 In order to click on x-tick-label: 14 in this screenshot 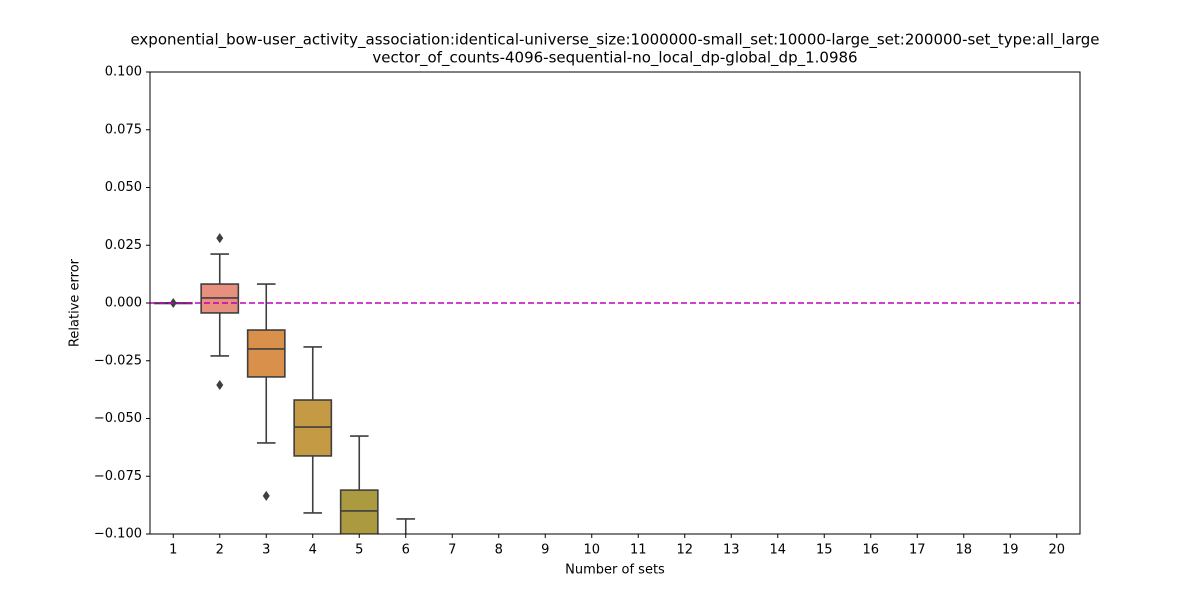, I will do `click(777, 550)`.